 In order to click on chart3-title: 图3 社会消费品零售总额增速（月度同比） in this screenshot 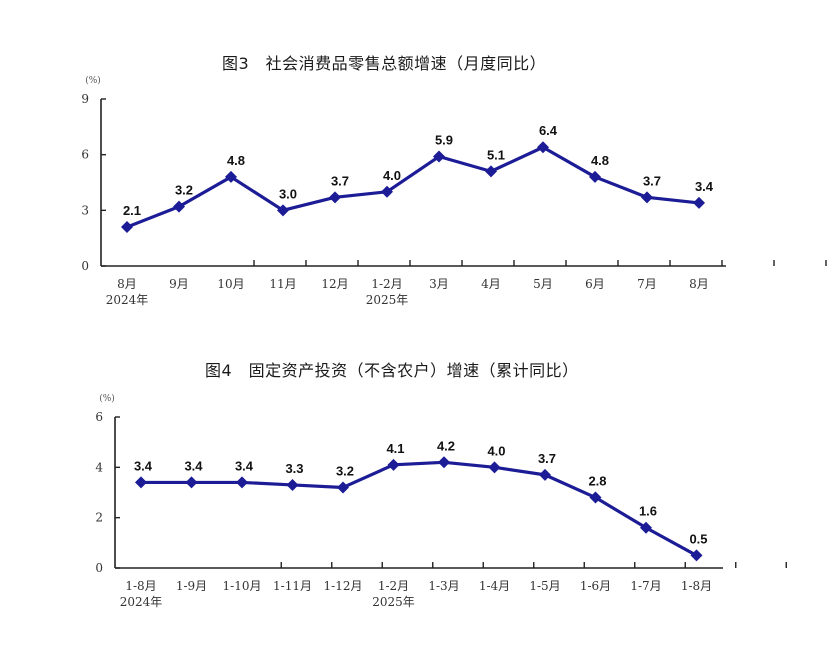, I will do `click(384, 63)`.